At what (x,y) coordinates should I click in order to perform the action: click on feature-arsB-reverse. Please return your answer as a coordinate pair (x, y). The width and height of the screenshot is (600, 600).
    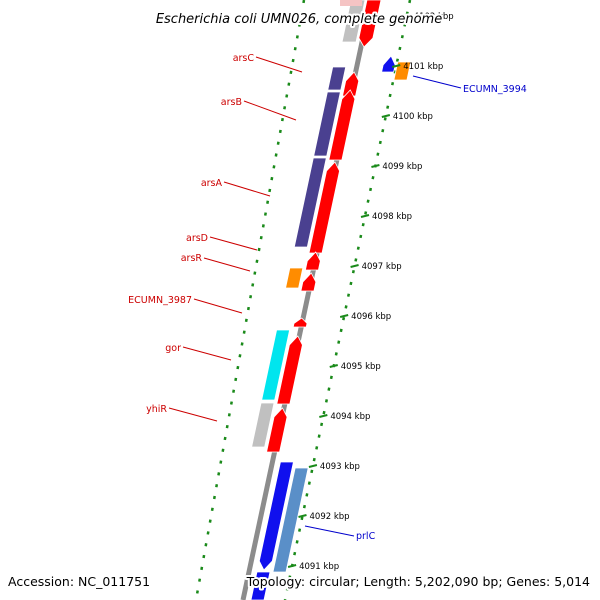
    Looking at the image, I should click on (327, 124).